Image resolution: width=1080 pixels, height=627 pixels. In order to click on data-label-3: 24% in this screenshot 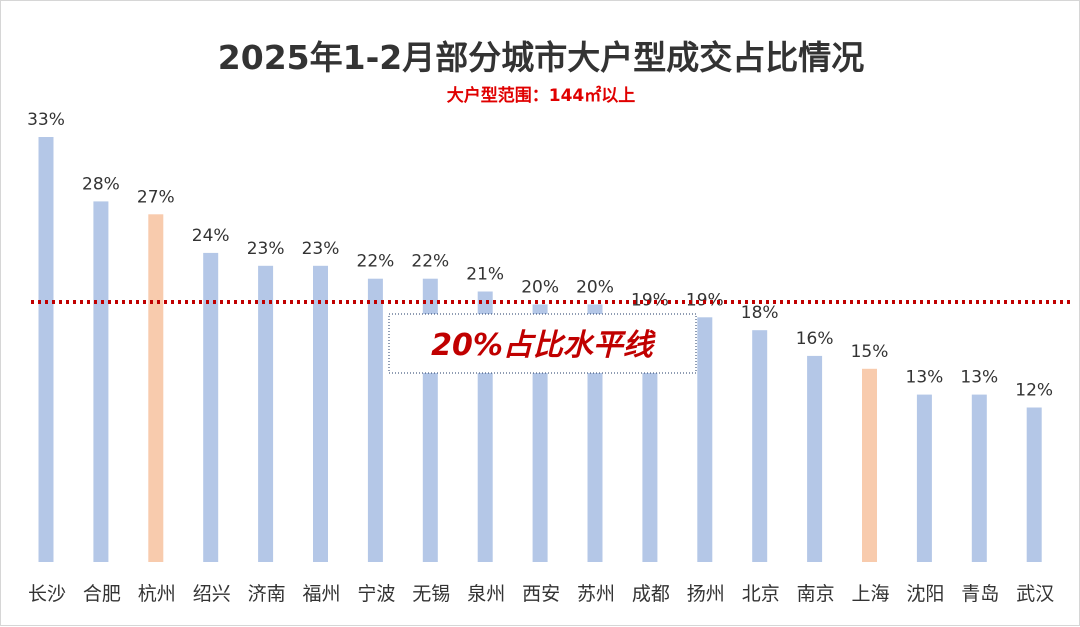, I will do `click(211, 236)`.